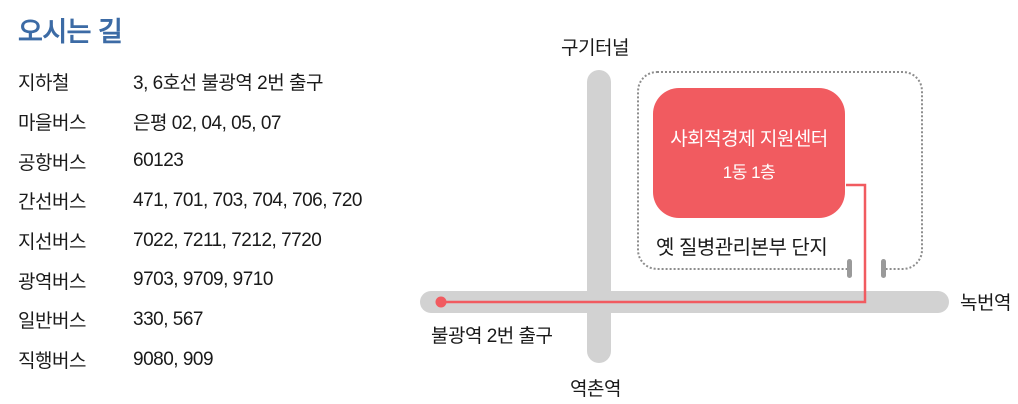  What do you see at coordinates (492, 336) in the screenshot?
I see `map-label-bulgwang-exit2: 불광역 2번 출구` at bounding box center [492, 336].